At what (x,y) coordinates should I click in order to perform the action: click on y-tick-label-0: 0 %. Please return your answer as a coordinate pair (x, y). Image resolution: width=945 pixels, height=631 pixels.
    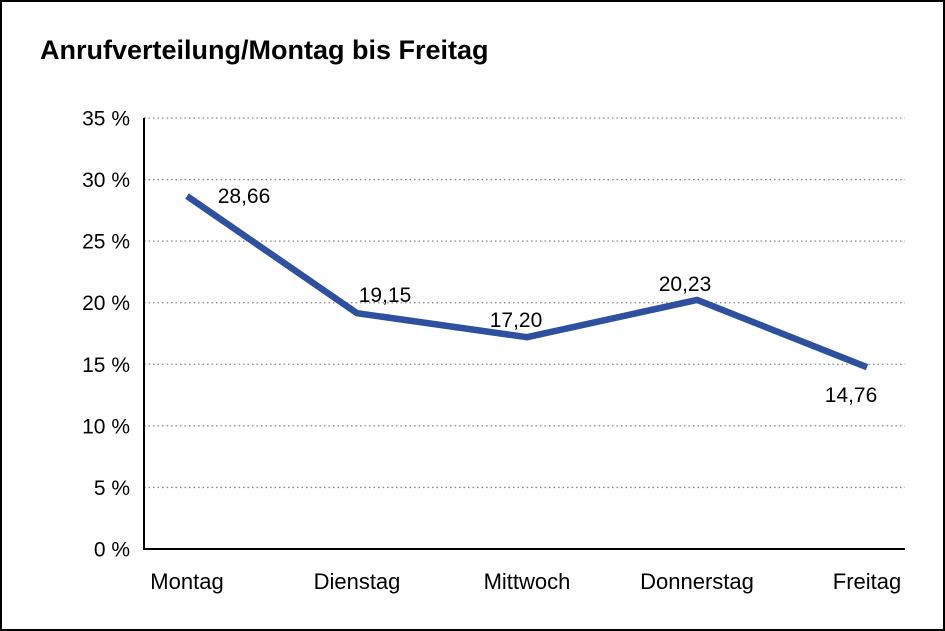
    Looking at the image, I should click on (112, 550).